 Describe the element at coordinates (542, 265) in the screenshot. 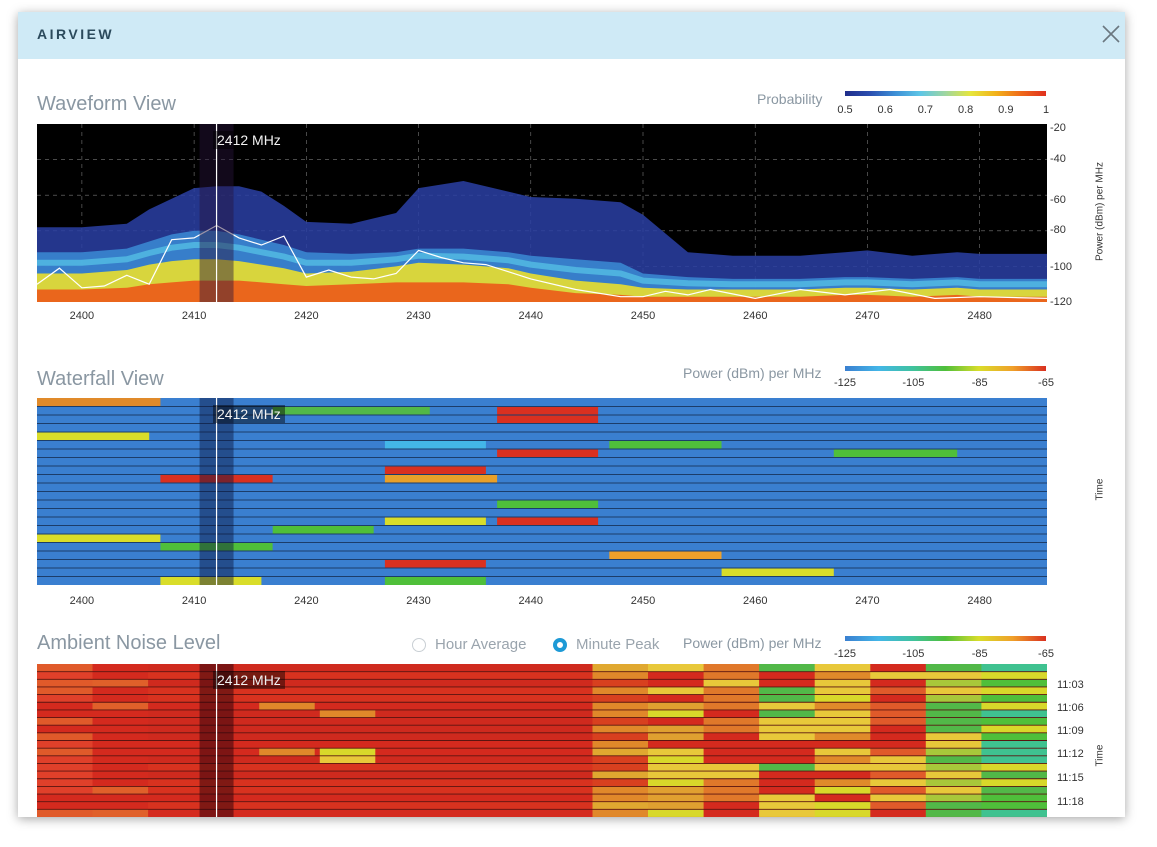

I see `waveform-band-0.7-edge` at that location.